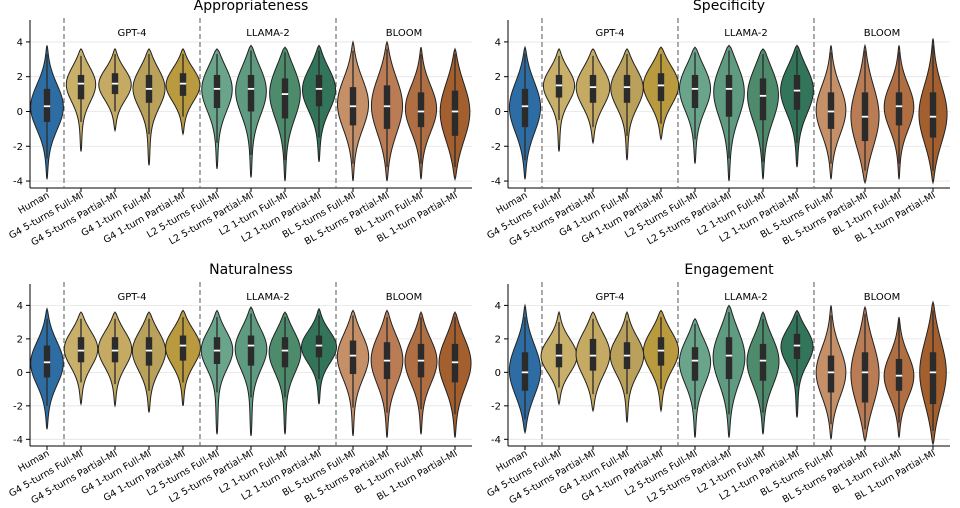 The image size is (960, 508). I want to click on chart-title: Specificity, so click(729, 7).